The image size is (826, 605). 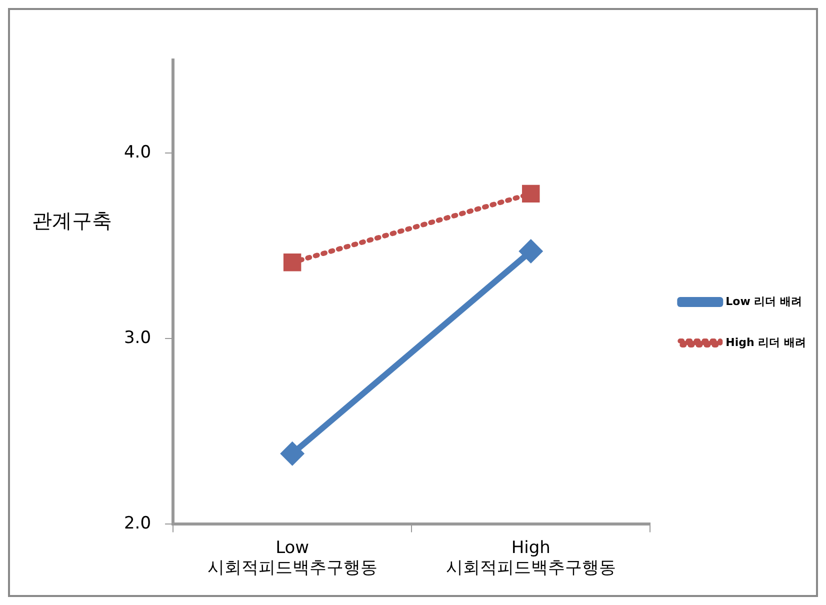 I want to click on y-tick-label: 4.0, so click(x=138, y=152).